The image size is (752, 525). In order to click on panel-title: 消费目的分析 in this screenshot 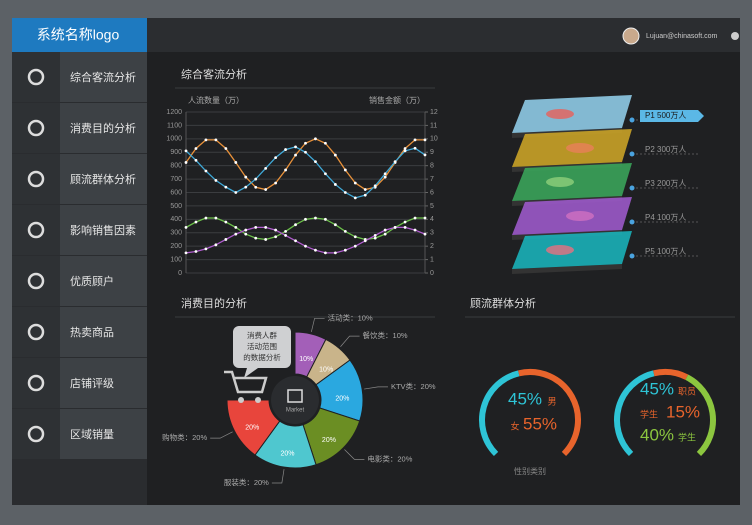, I will do `click(214, 303)`.